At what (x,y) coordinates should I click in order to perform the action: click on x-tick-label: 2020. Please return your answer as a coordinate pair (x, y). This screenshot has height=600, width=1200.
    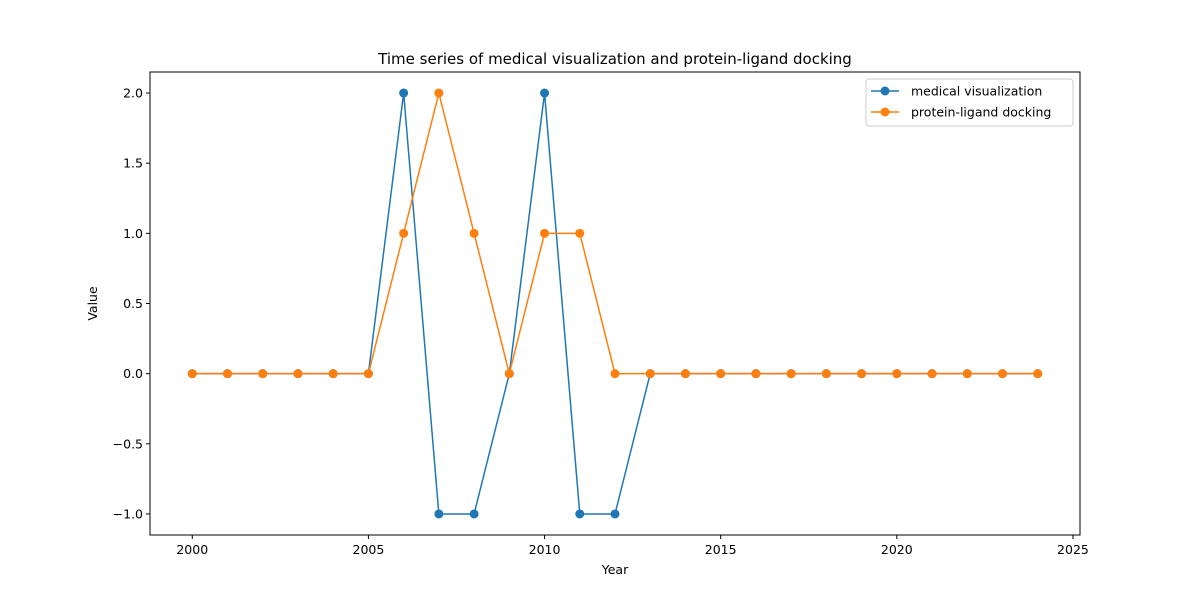
    Looking at the image, I should click on (897, 549).